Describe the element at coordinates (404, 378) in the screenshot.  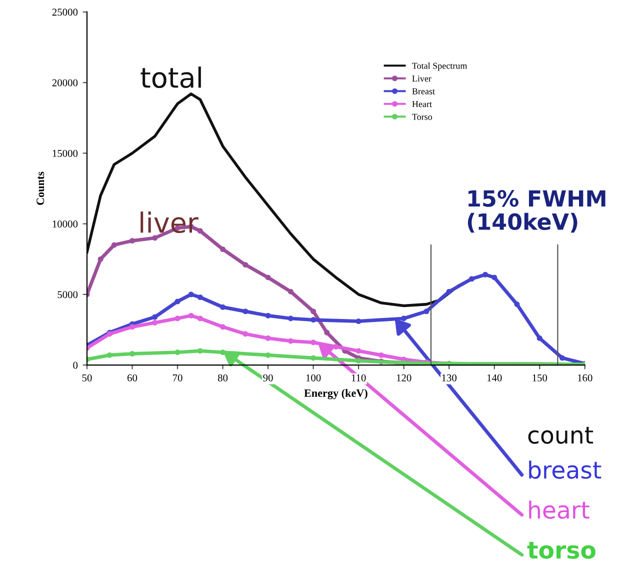
I see `x-tick-label: 120` at that location.